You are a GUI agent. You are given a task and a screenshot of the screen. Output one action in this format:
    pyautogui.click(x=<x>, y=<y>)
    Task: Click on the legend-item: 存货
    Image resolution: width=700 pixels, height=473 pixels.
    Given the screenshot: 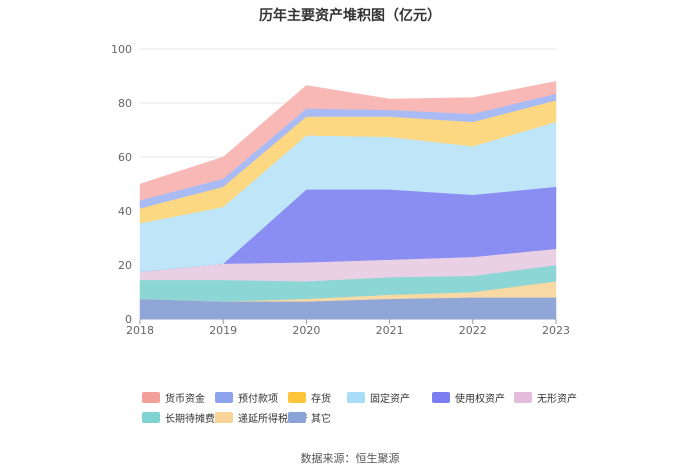 What is the action you would take?
    pyautogui.click(x=309, y=397)
    